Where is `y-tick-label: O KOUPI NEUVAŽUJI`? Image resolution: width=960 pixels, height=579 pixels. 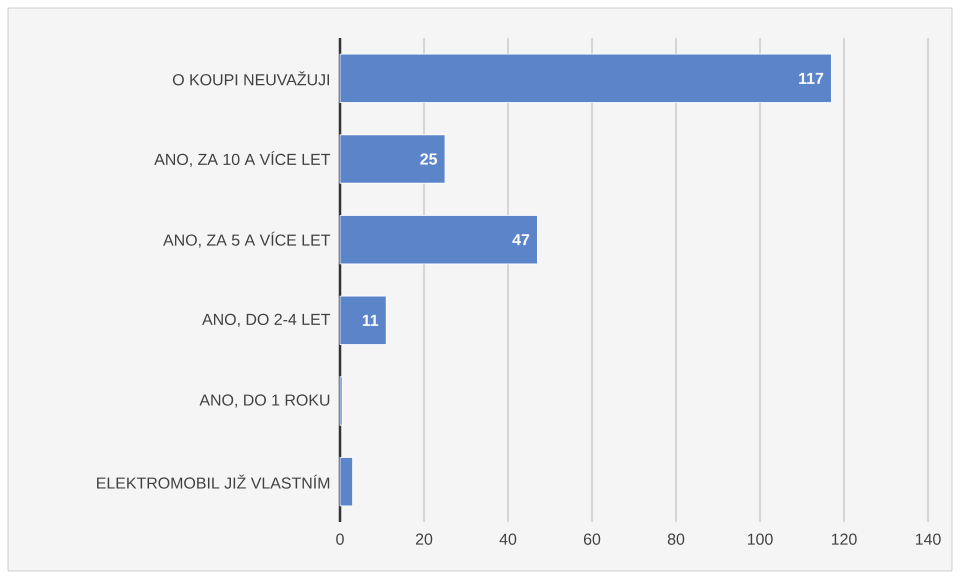 y-tick-label: O KOUPI NEUVAŽUJI is located at coordinates (251, 78).